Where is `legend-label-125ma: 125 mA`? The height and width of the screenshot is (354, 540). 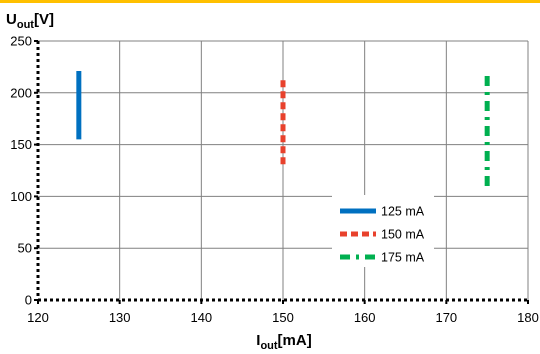
legend-label-125ma: 125 mA is located at coordinates (403, 212).